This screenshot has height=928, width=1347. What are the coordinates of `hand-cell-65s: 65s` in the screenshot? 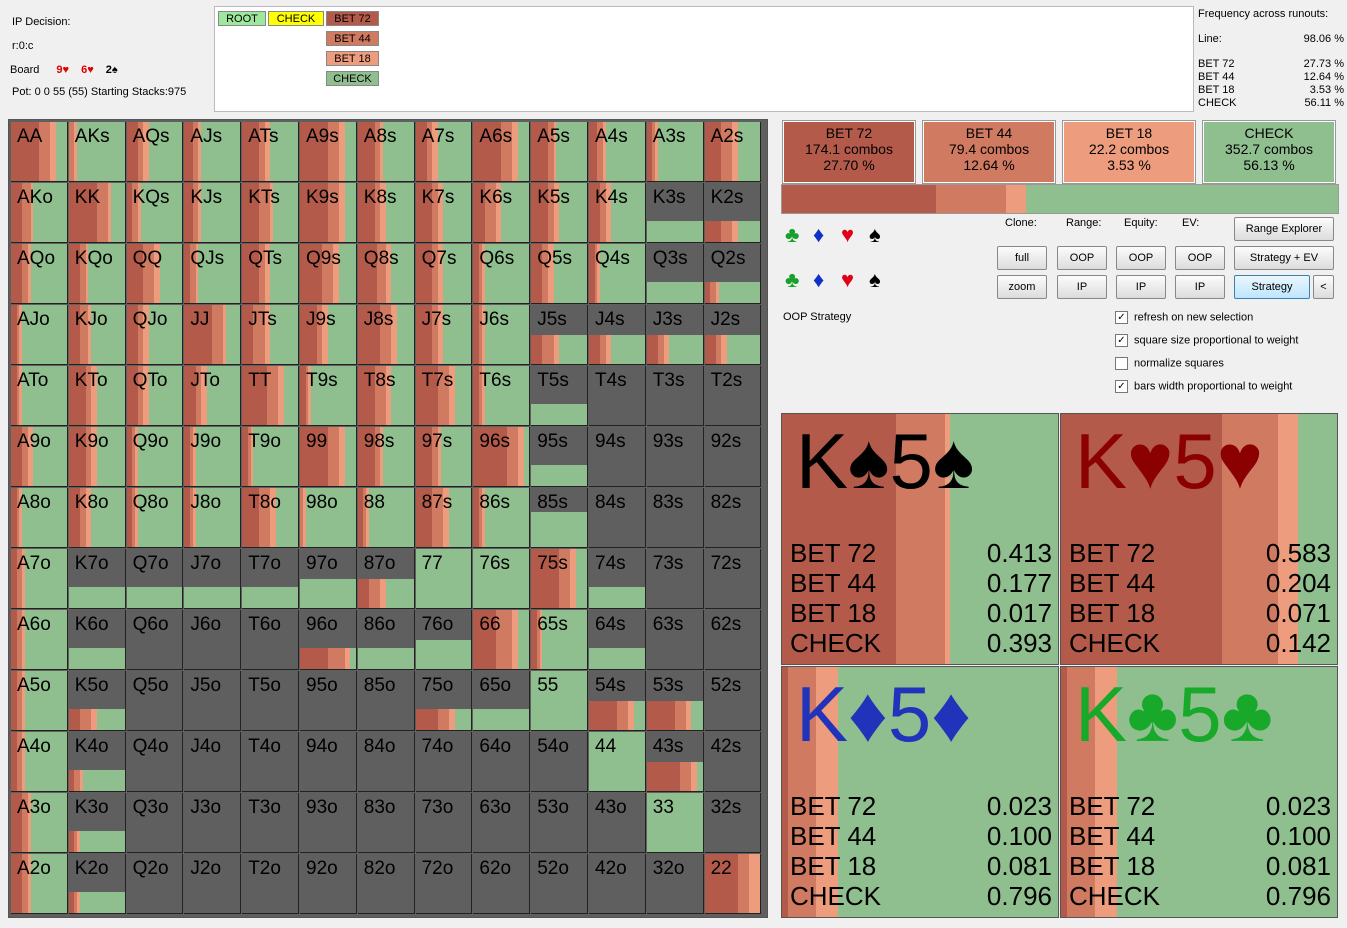 It's located at (559, 640).